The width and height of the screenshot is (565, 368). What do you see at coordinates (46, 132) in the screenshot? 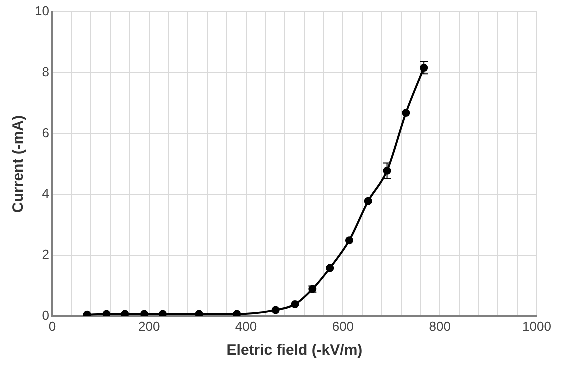
I see `y-tick-label: 6` at bounding box center [46, 132].